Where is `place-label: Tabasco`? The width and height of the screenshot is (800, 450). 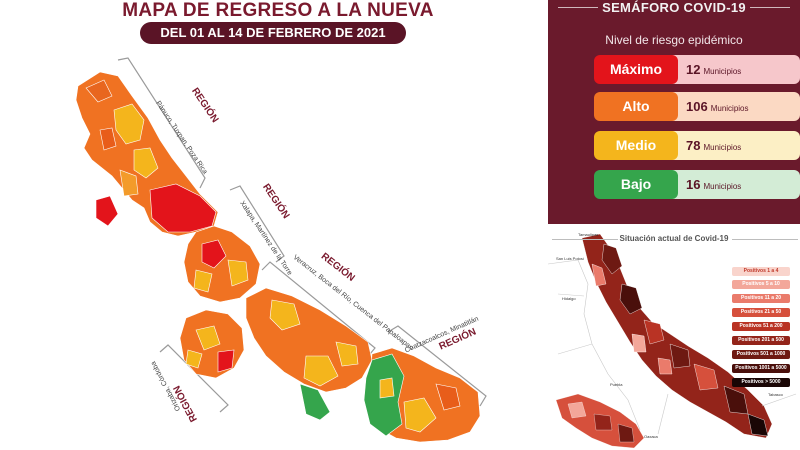
place-label: Tabasco is located at coordinates (775, 394).